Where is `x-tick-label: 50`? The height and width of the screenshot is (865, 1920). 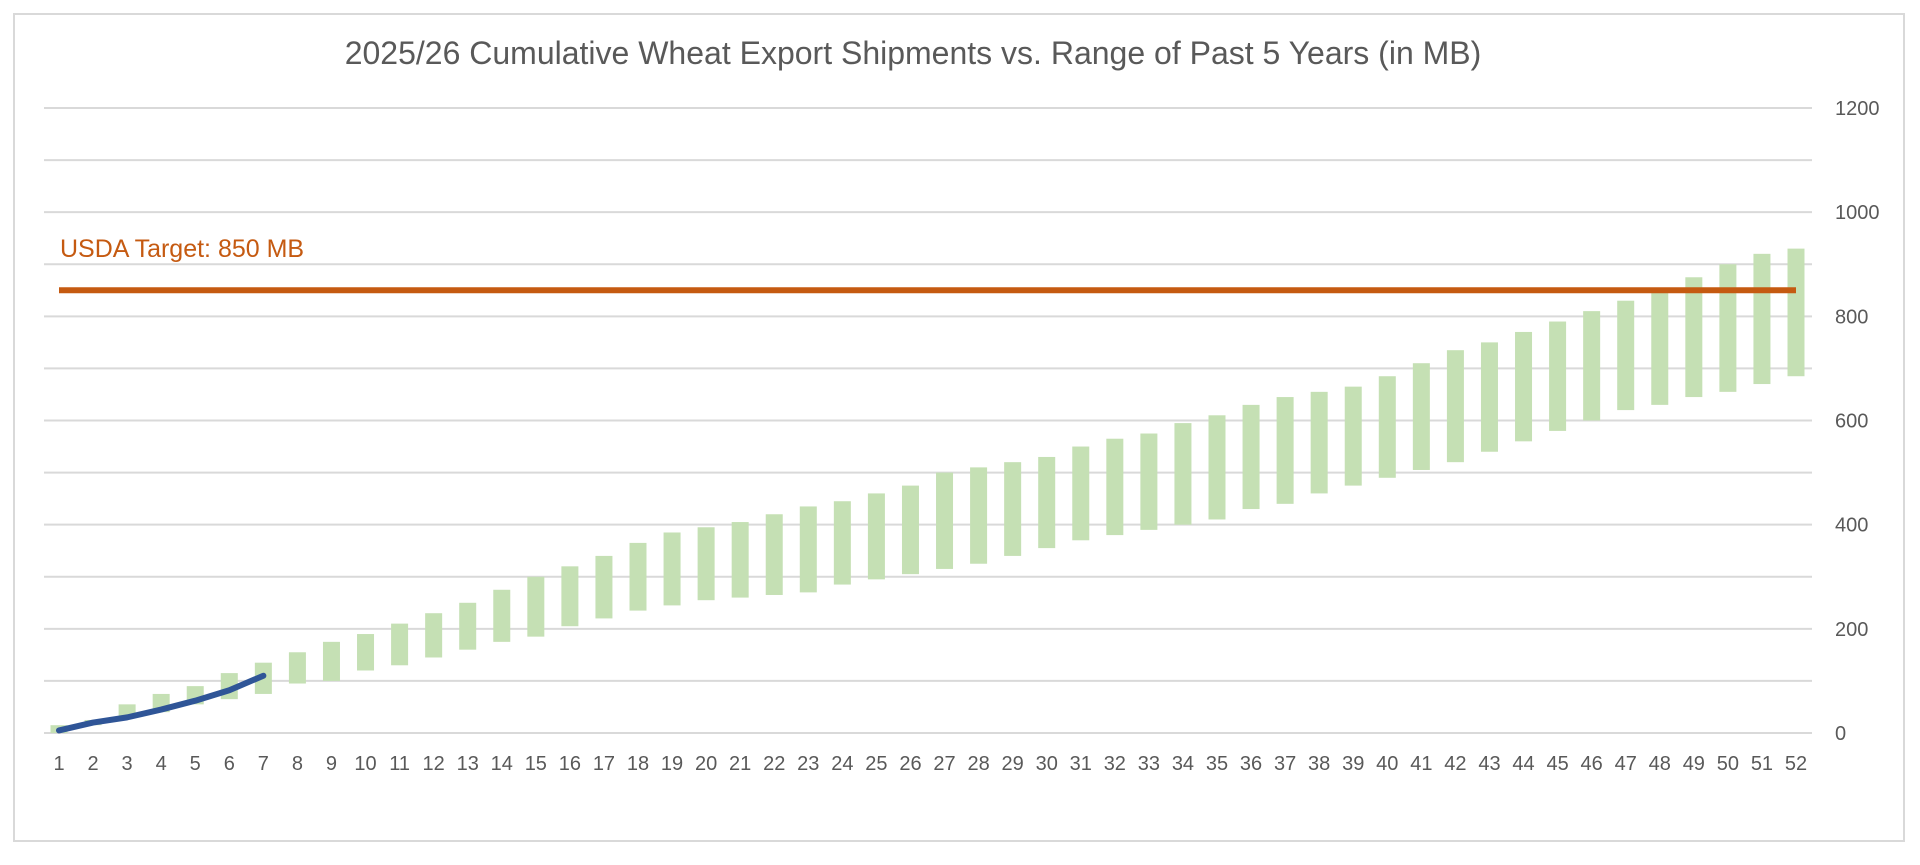
x-tick-label: 50 is located at coordinates (1728, 764).